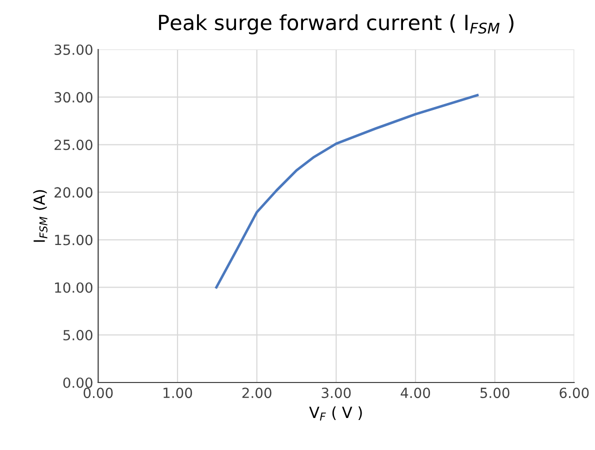 Image resolution: width=595 pixels, height=450 pixels. What do you see at coordinates (257, 393) in the screenshot?
I see `x-tick-label: 2.00` at bounding box center [257, 393].